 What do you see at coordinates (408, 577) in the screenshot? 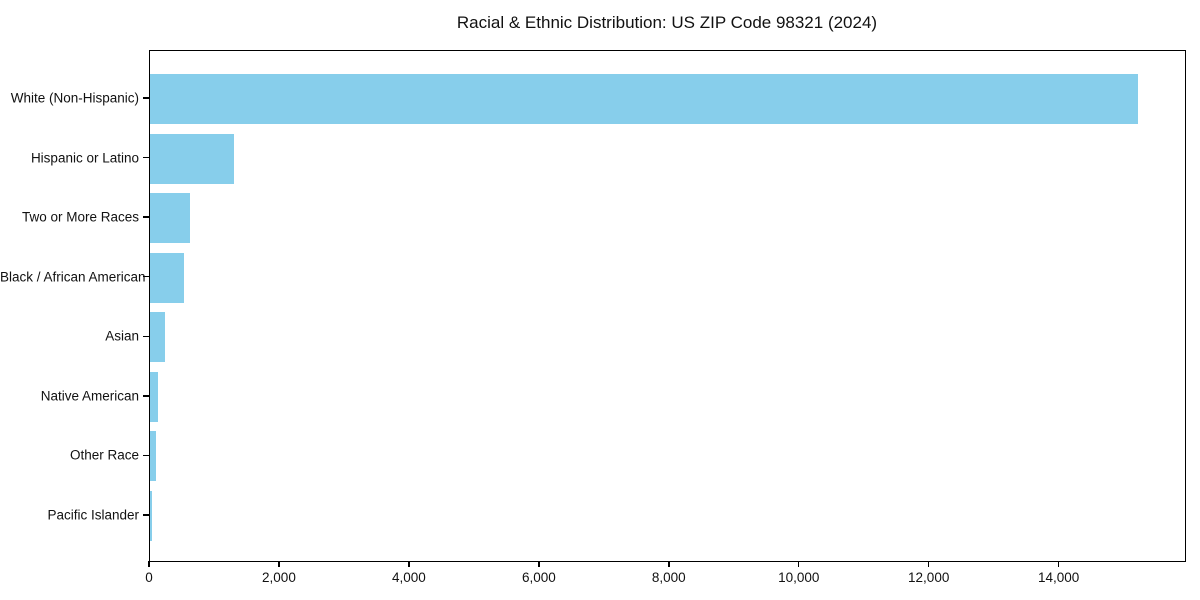
I see `x-tick-label: 4,000` at bounding box center [408, 577].